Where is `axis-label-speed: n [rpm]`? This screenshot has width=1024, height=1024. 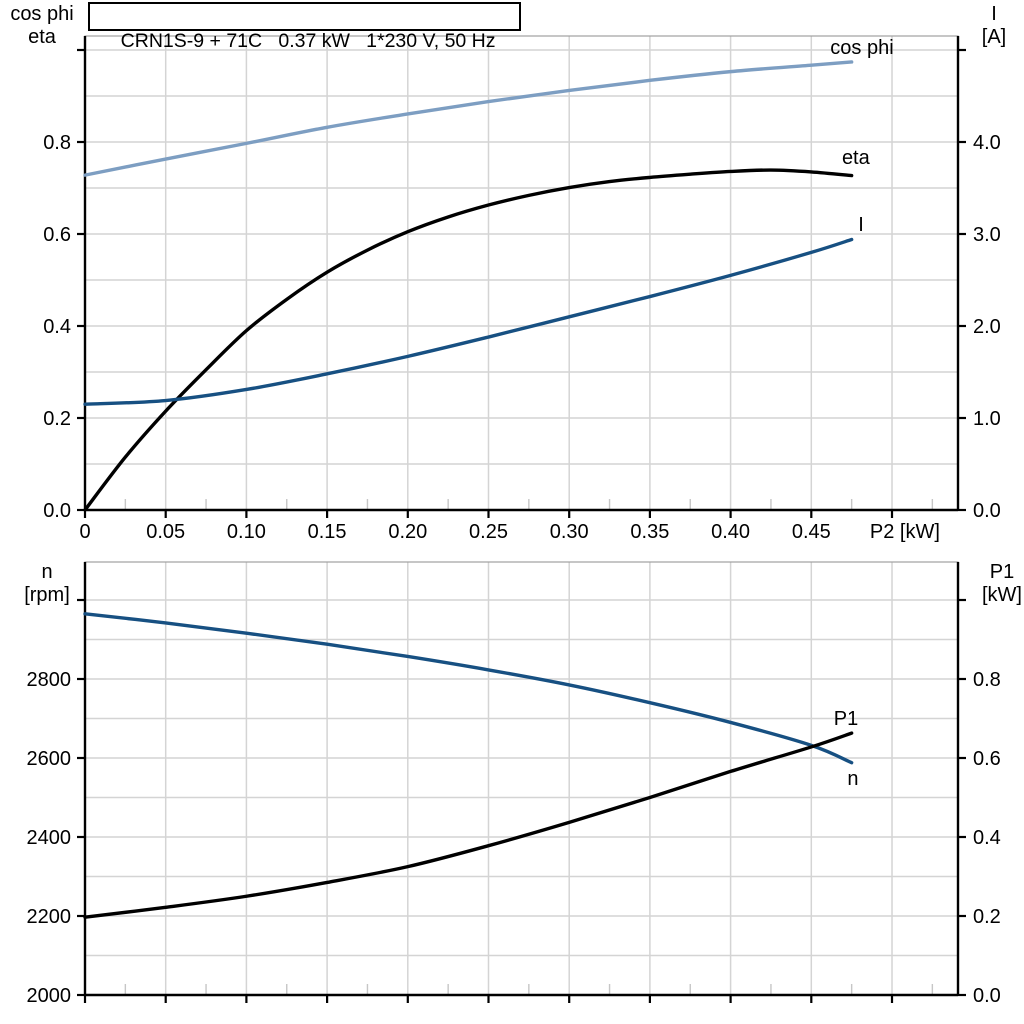
axis-label-speed: n [rpm] is located at coordinates (47, 584).